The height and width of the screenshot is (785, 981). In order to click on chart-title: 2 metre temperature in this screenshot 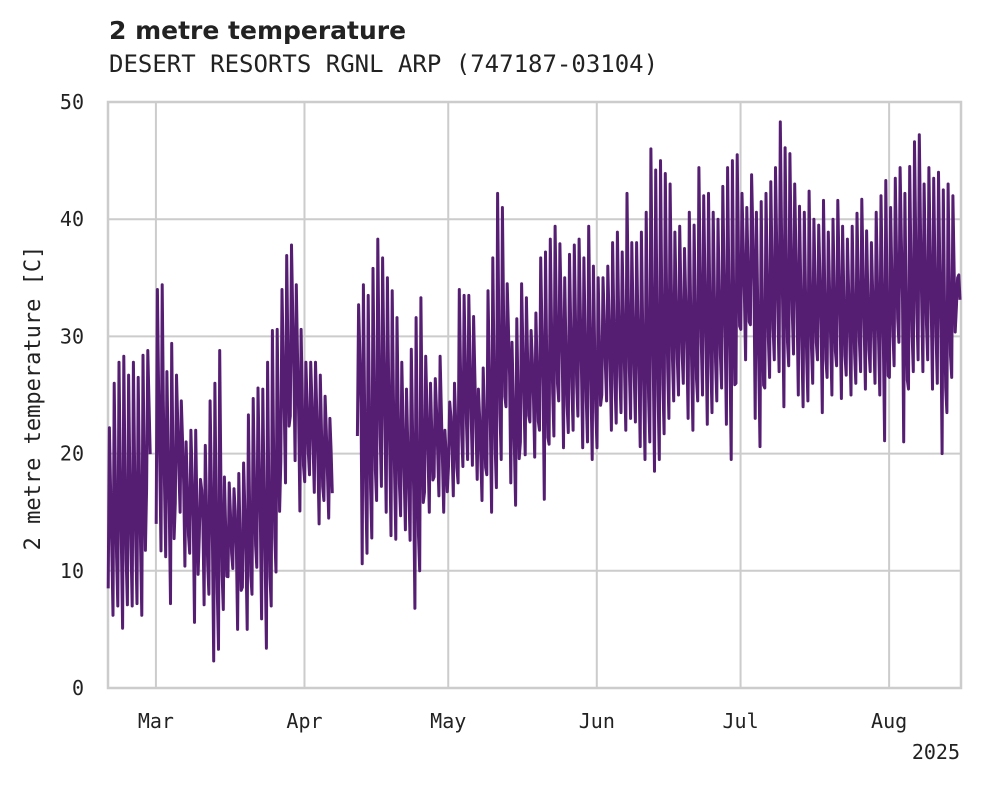, I will do `click(258, 30)`.